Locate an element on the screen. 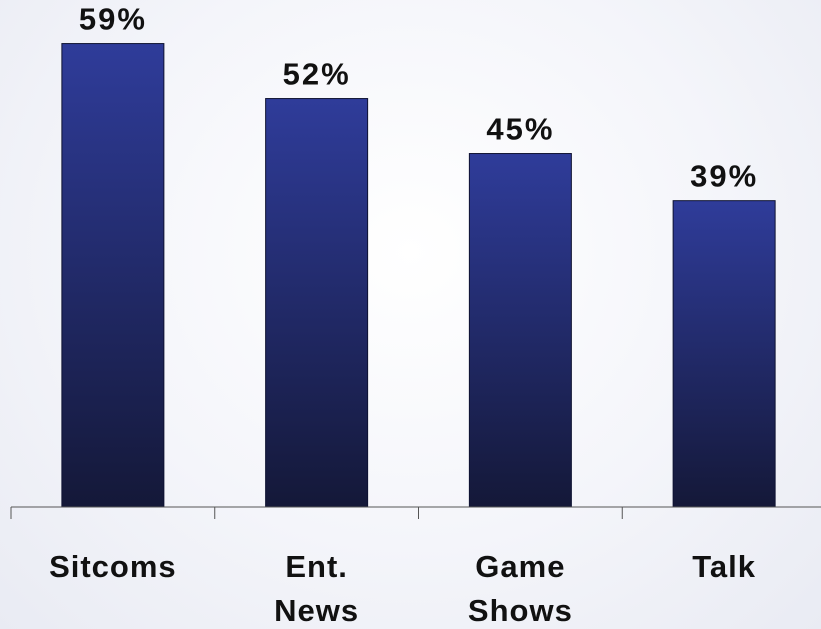 This screenshot has height=629, width=821. x-axis is located at coordinates (415, 512).